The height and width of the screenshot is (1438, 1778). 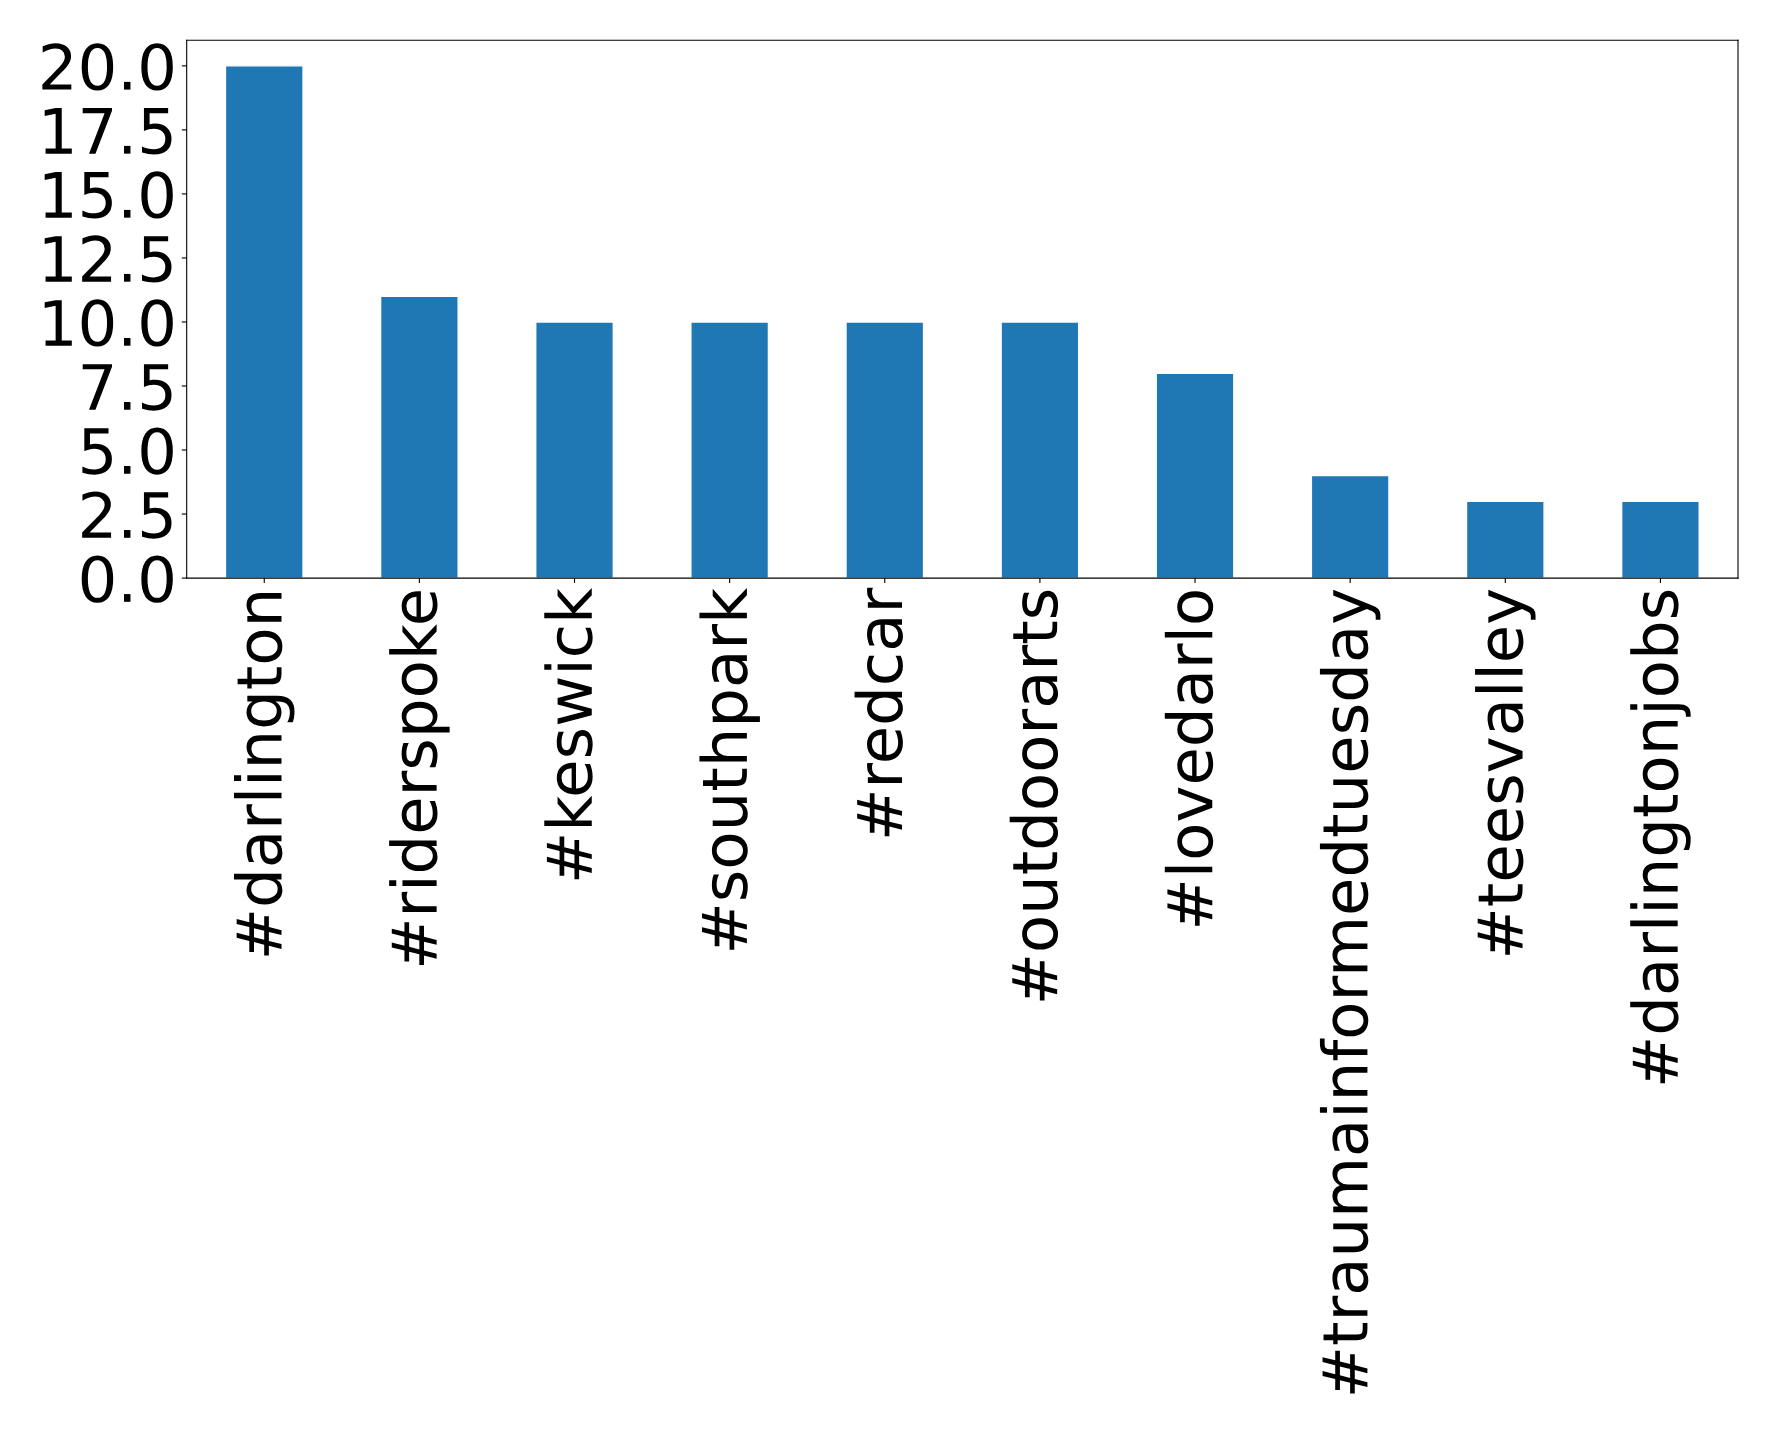 What do you see at coordinates (878, 712) in the screenshot?
I see `x-tick-label: #redcar` at bounding box center [878, 712].